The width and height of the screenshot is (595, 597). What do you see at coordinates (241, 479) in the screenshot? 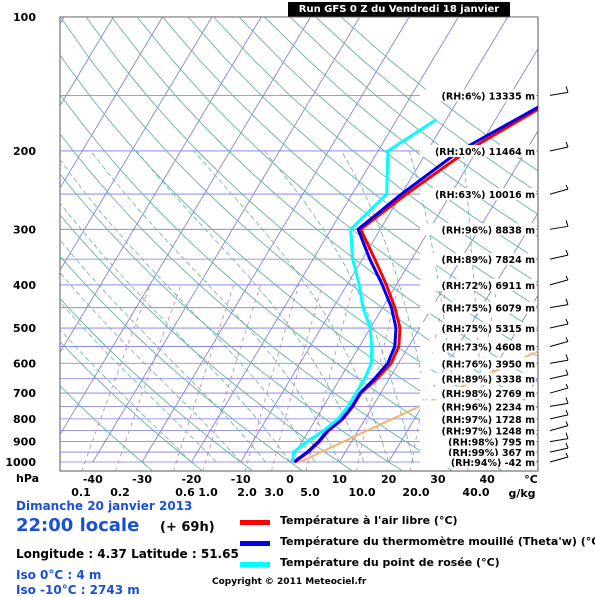
I see `x-tick-label: -10` at bounding box center [241, 479].